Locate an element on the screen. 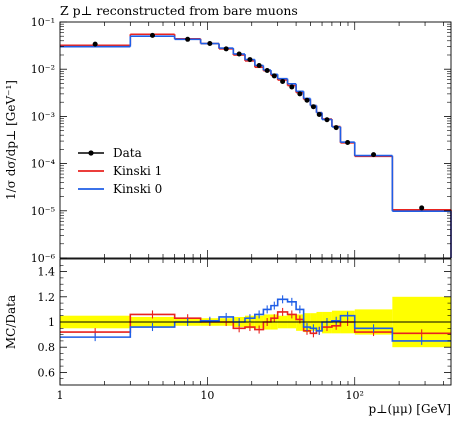 This screenshot has height=421, width=467. ratio-y-tick-label: 0.8 is located at coordinates (47, 347).